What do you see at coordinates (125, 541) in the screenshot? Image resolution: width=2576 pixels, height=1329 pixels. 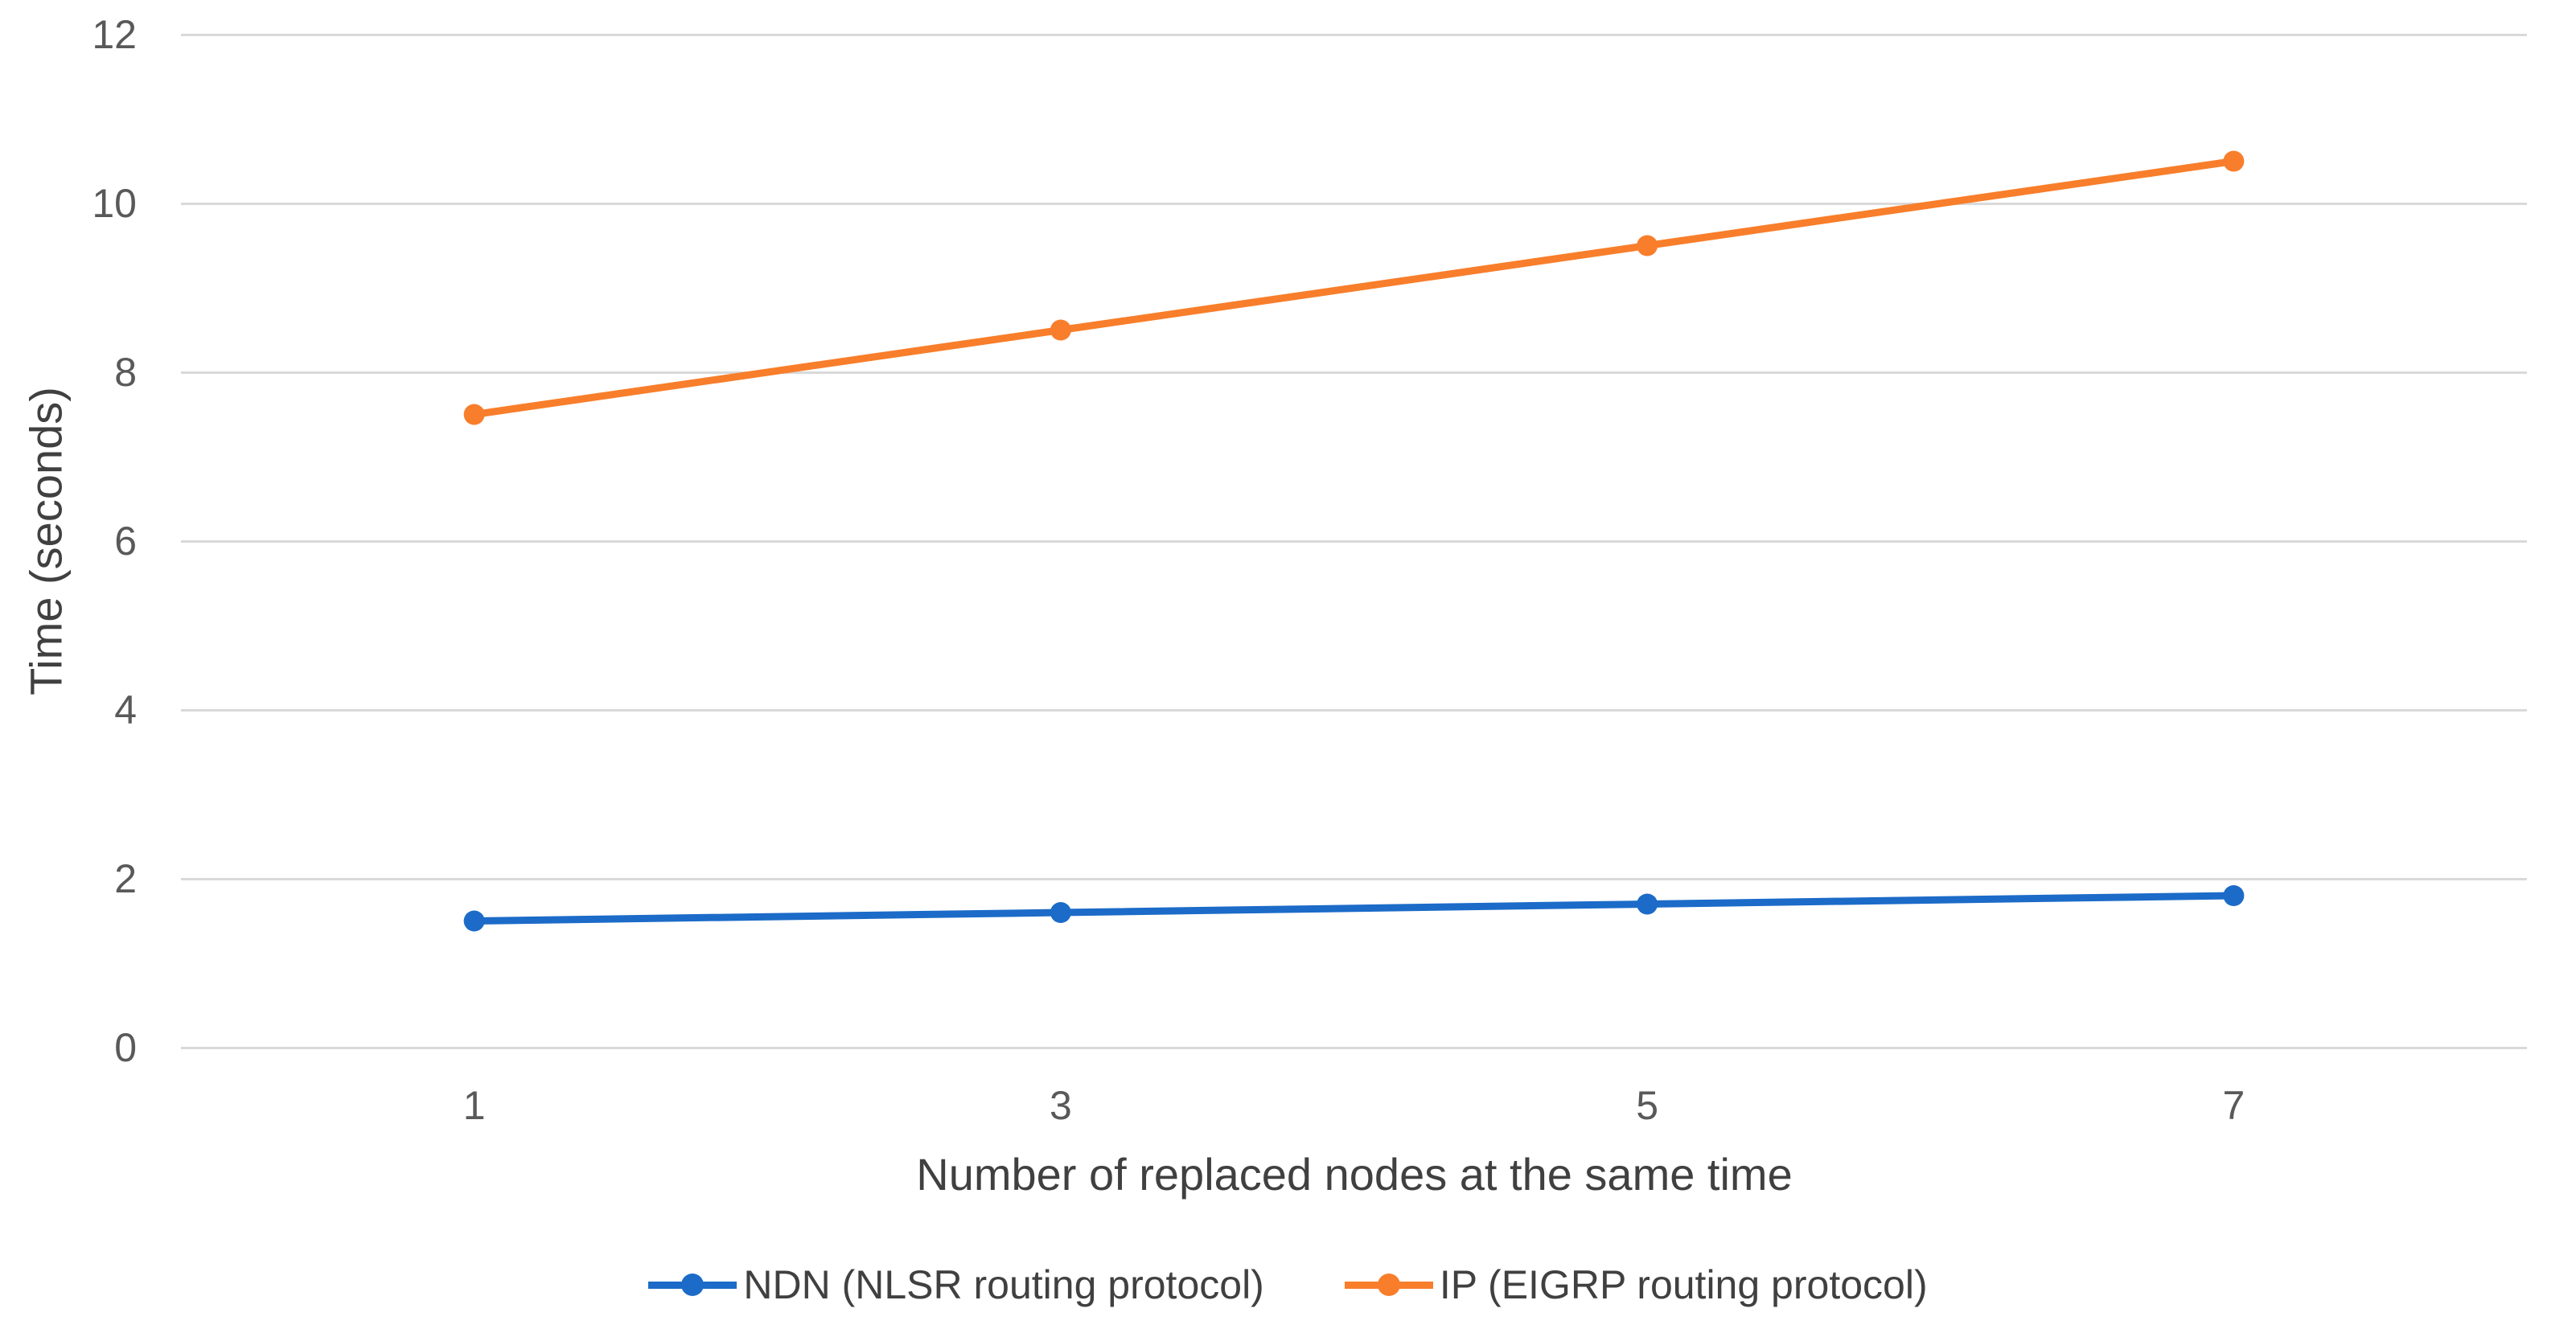 I see `y-tick-label-6: 6` at bounding box center [125, 541].